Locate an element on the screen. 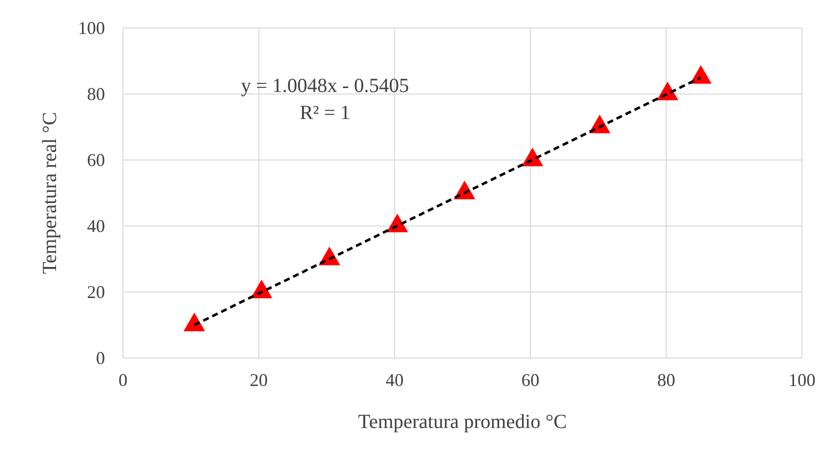 Image resolution: width=835 pixels, height=457 pixels. annotation: R² = 1 is located at coordinates (325, 113).